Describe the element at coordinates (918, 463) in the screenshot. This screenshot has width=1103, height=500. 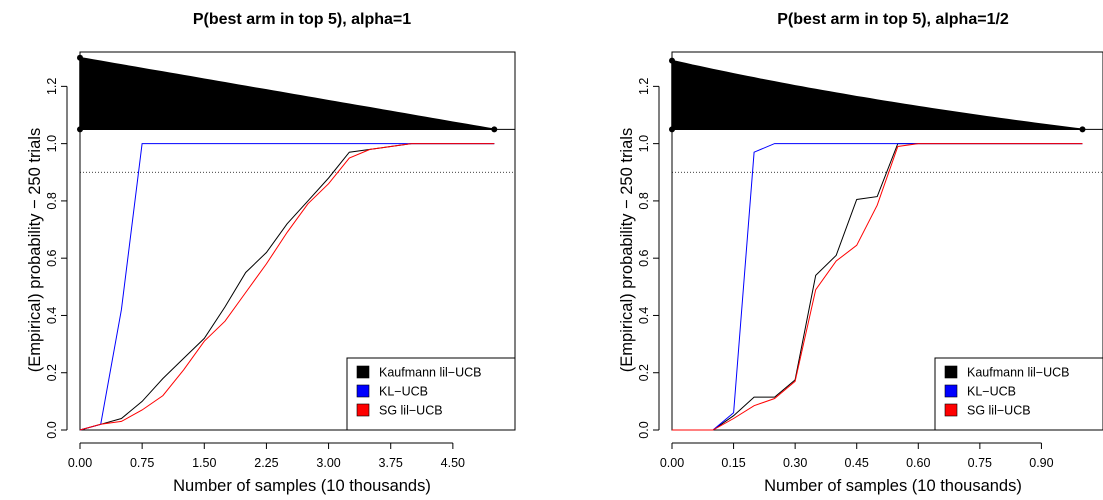
I see `x-tick-label: 0.60` at that location.